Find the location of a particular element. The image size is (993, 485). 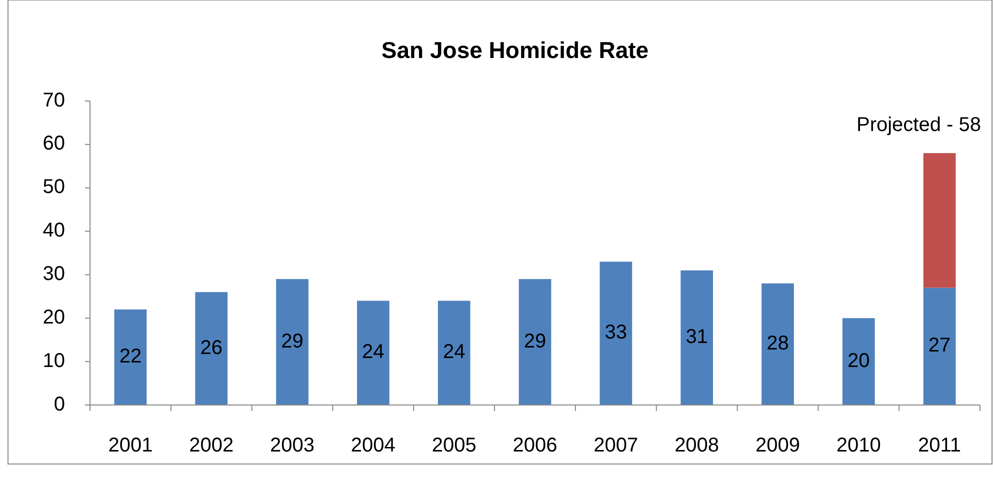

y-tick-label: 40 is located at coordinates (53, 231).